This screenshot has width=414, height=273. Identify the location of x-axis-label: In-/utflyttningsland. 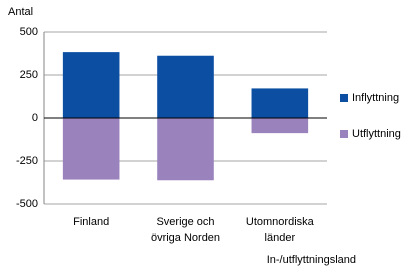
(311, 260).